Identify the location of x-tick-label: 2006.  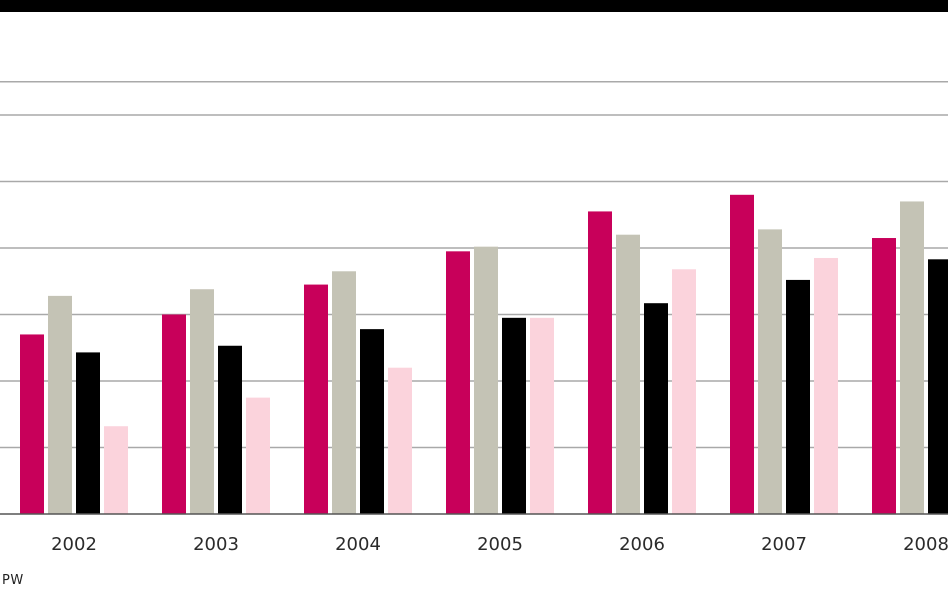
(642, 544).